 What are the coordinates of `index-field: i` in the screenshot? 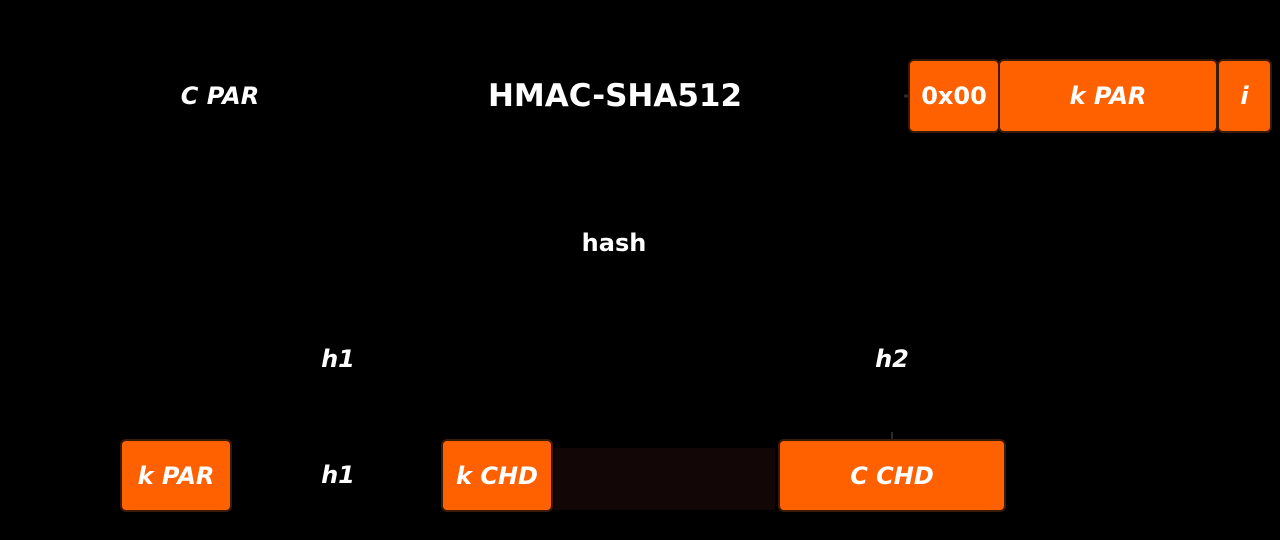 It's located at (1244, 96).